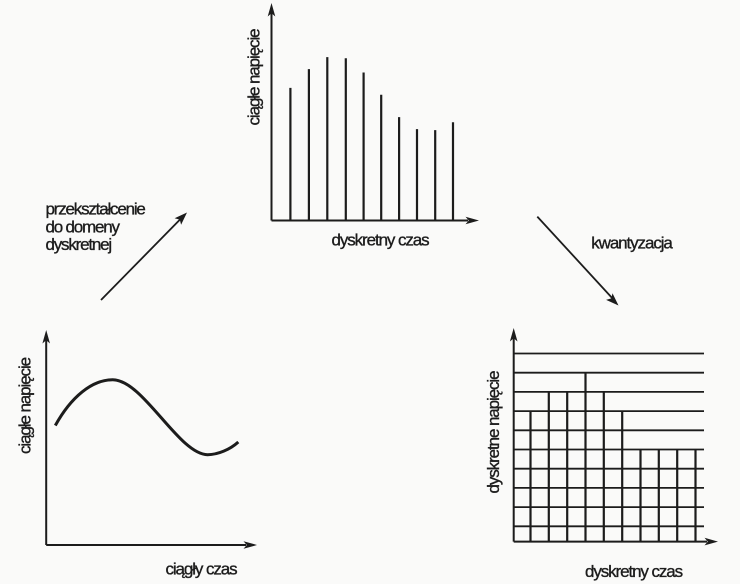 The image size is (740, 584). What do you see at coordinates (79, 244) in the screenshot?
I see `svg-text: dyskretnej` at bounding box center [79, 244].